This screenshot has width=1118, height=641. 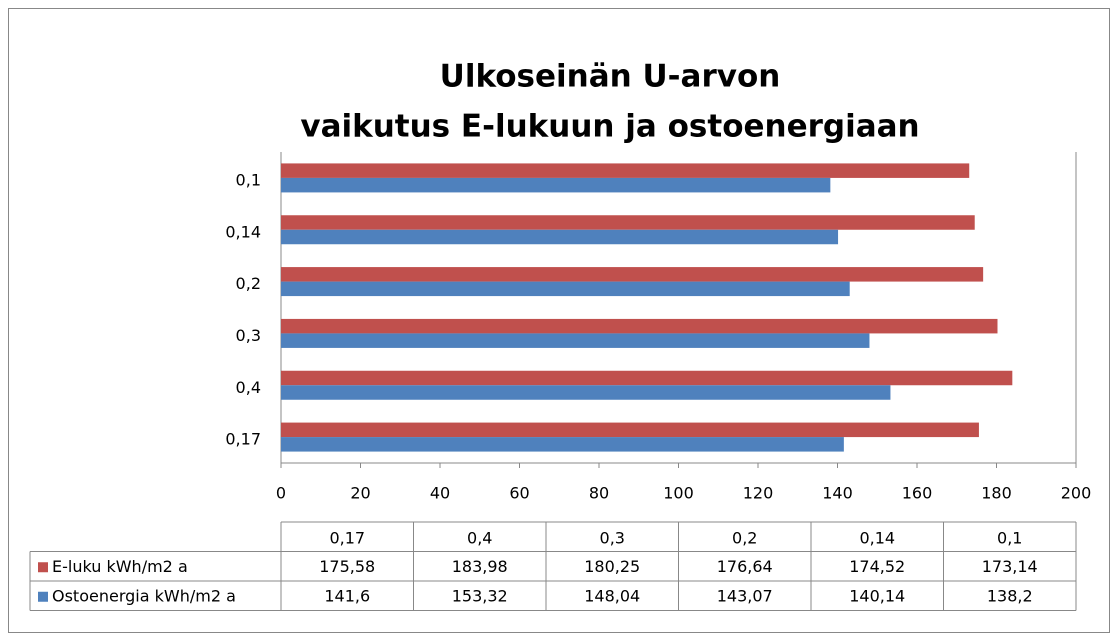 What do you see at coordinates (996, 493) in the screenshot?
I see `x-tick-label: 180` at bounding box center [996, 493].